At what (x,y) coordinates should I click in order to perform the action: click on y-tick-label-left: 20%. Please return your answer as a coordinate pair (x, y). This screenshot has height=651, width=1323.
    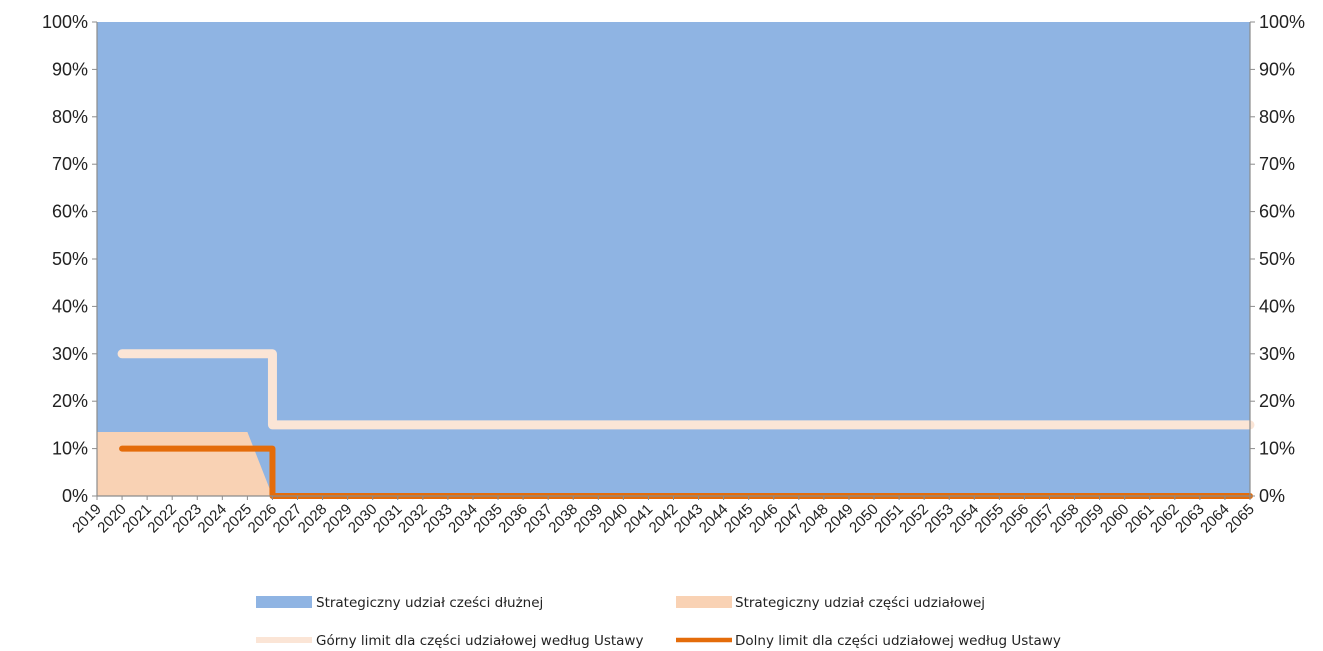
    Looking at the image, I should click on (70, 401).